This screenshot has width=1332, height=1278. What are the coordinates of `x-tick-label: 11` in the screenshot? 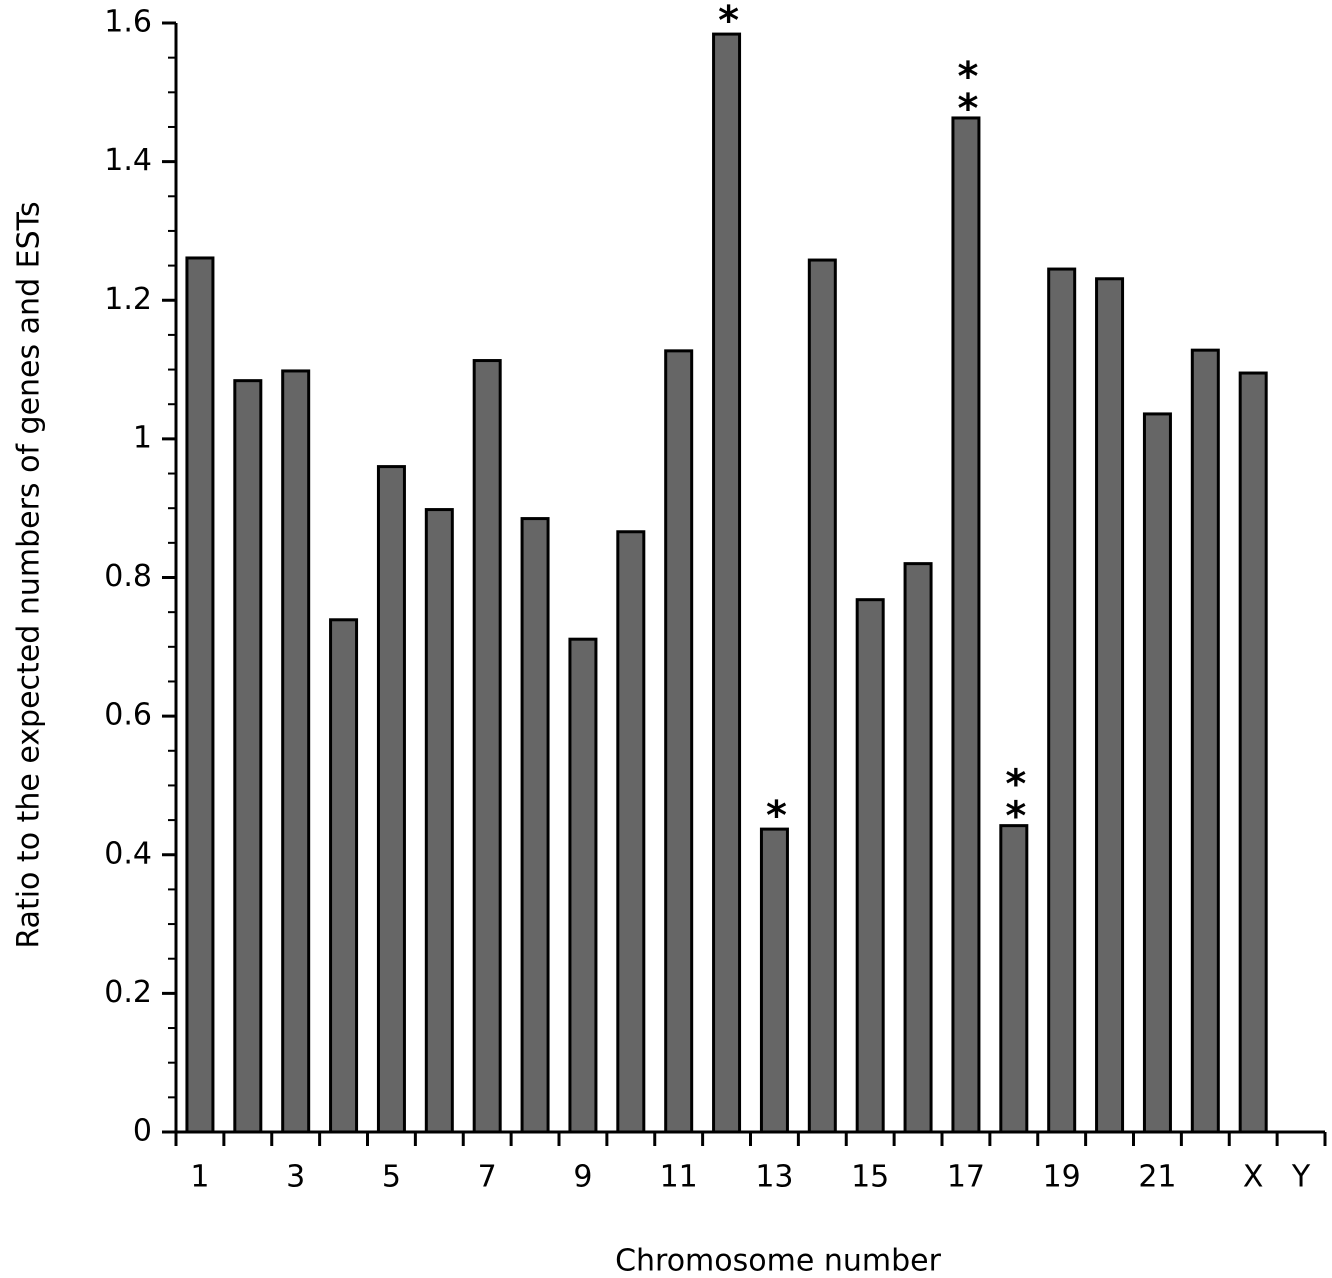 It's located at (679, 1177).